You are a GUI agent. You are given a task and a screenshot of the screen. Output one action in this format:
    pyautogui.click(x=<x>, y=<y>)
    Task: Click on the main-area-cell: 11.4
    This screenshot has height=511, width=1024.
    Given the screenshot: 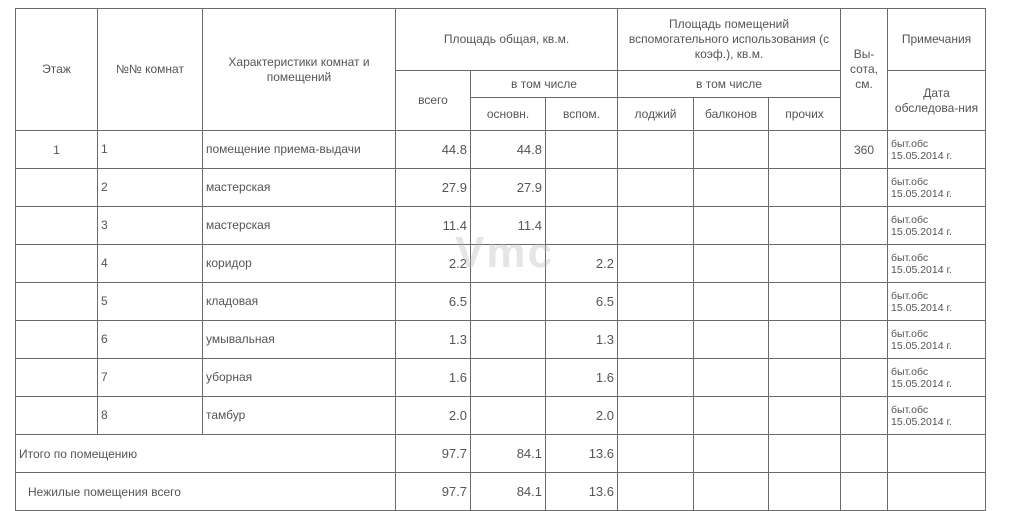 What is the action you would take?
    pyautogui.click(x=508, y=225)
    